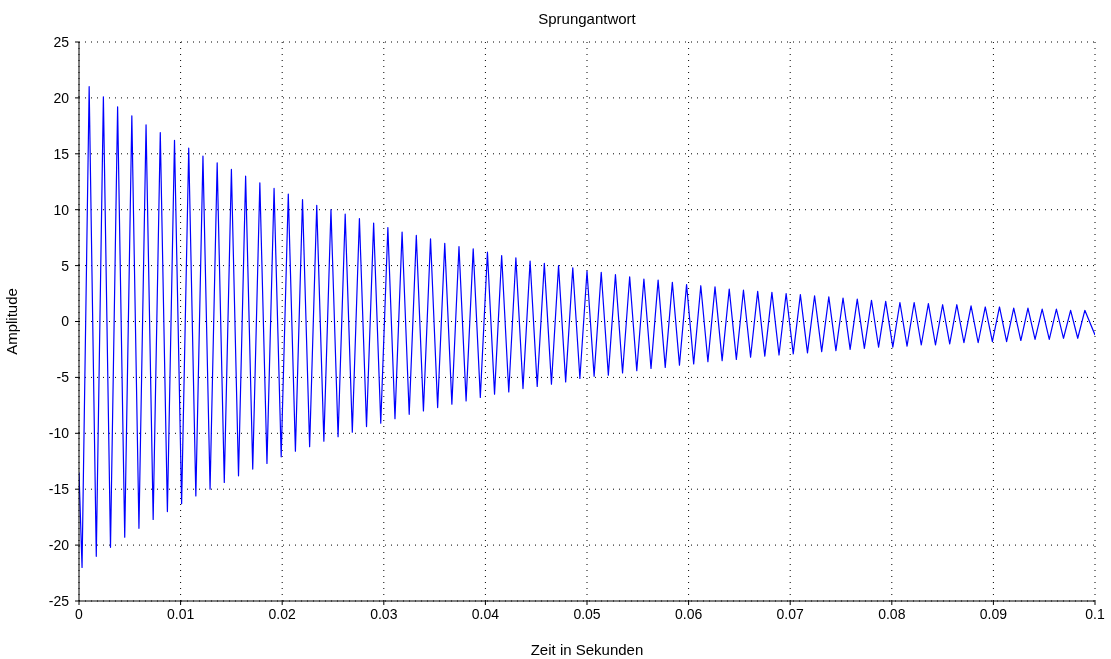 The image size is (1111, 659). Describe the element at coordinates (61, 209) in the screenshot. I see `y-tick-label: 10` at that location.